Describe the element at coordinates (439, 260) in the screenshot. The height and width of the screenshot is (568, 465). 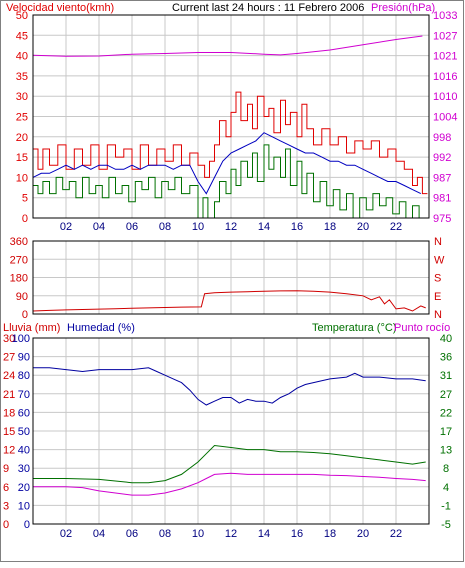
I see `compass-tick-label: W` at that location.